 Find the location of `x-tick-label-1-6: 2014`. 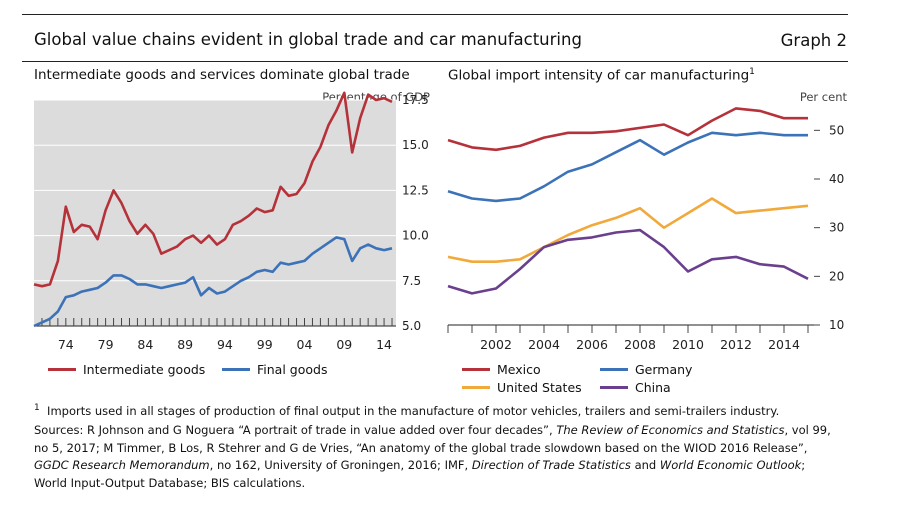

x-tick-label-1-6: 2014 is located at coordinates (784, 344).